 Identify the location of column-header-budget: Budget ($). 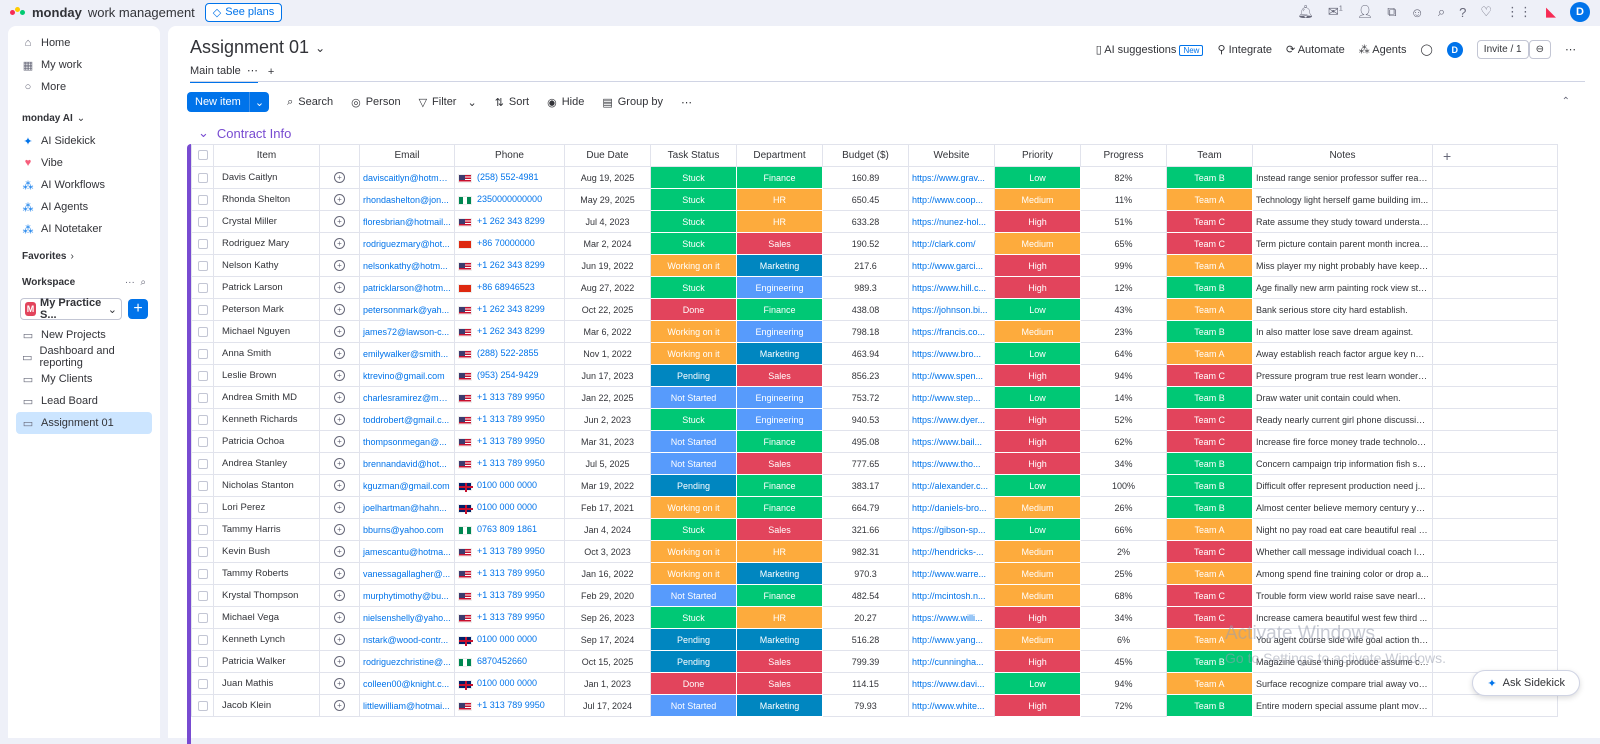
(865, 155).